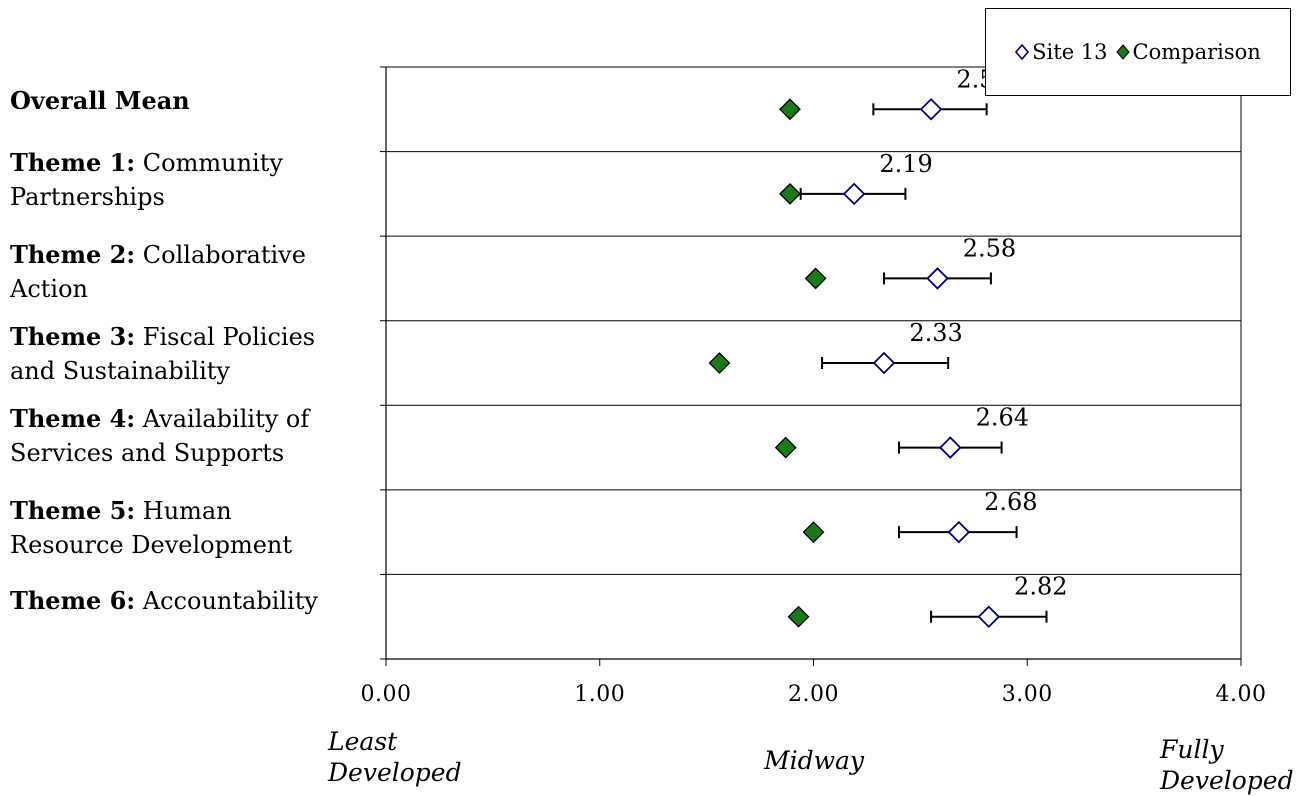 The width and height of the screenshot is (1301, 796). I want to click on anchor-least-line1: Least, so click(363, 741).